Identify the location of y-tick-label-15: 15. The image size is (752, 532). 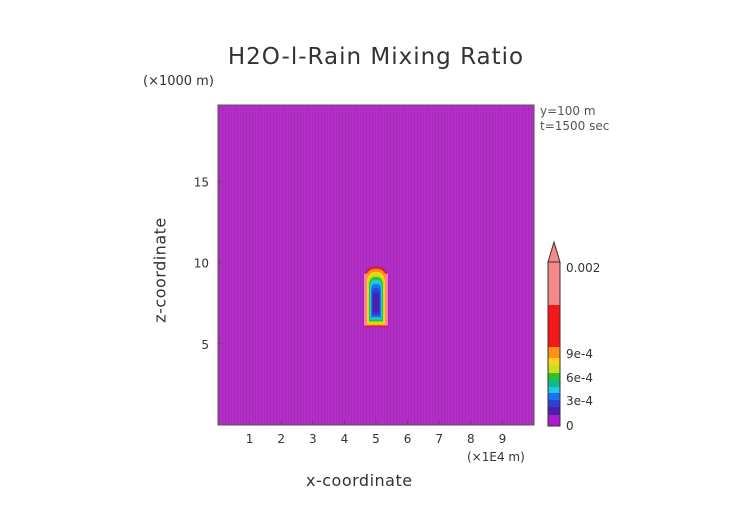
(201, 182).